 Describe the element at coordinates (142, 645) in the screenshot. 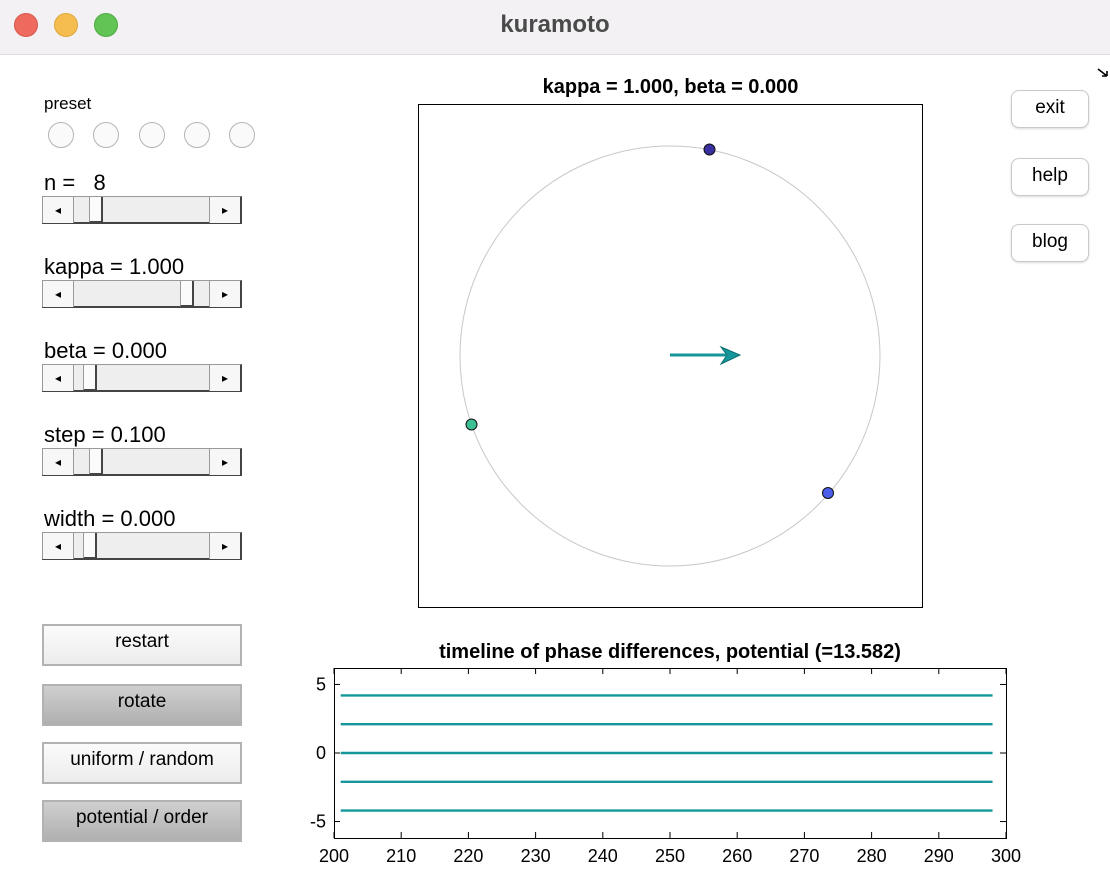

I see `restart-button: restart` at that location.